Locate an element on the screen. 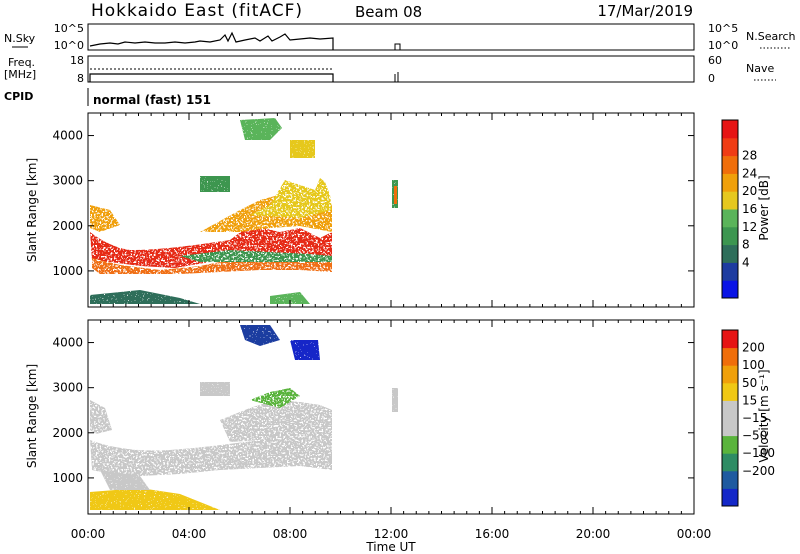  colorbar-tick-label: −15 is located at coordinates (754, 418).